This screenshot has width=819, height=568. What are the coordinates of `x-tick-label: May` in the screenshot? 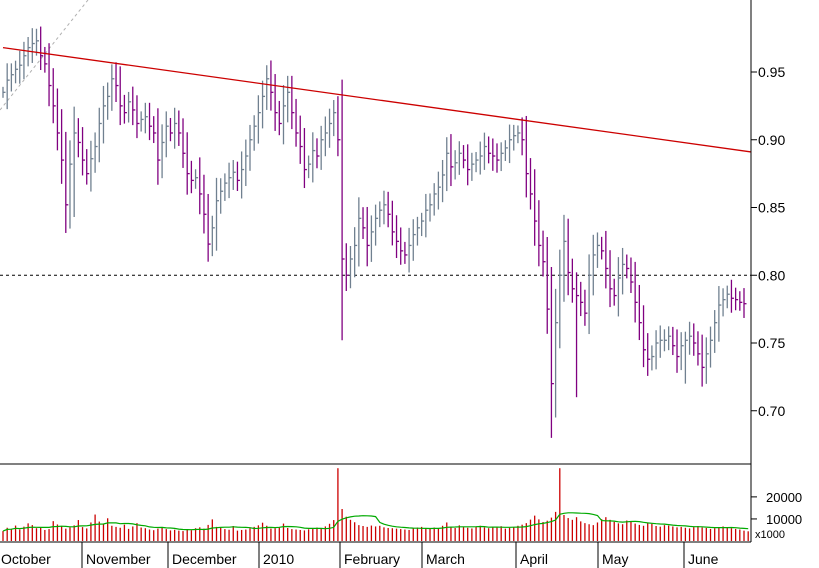 It's located at (615, 559).